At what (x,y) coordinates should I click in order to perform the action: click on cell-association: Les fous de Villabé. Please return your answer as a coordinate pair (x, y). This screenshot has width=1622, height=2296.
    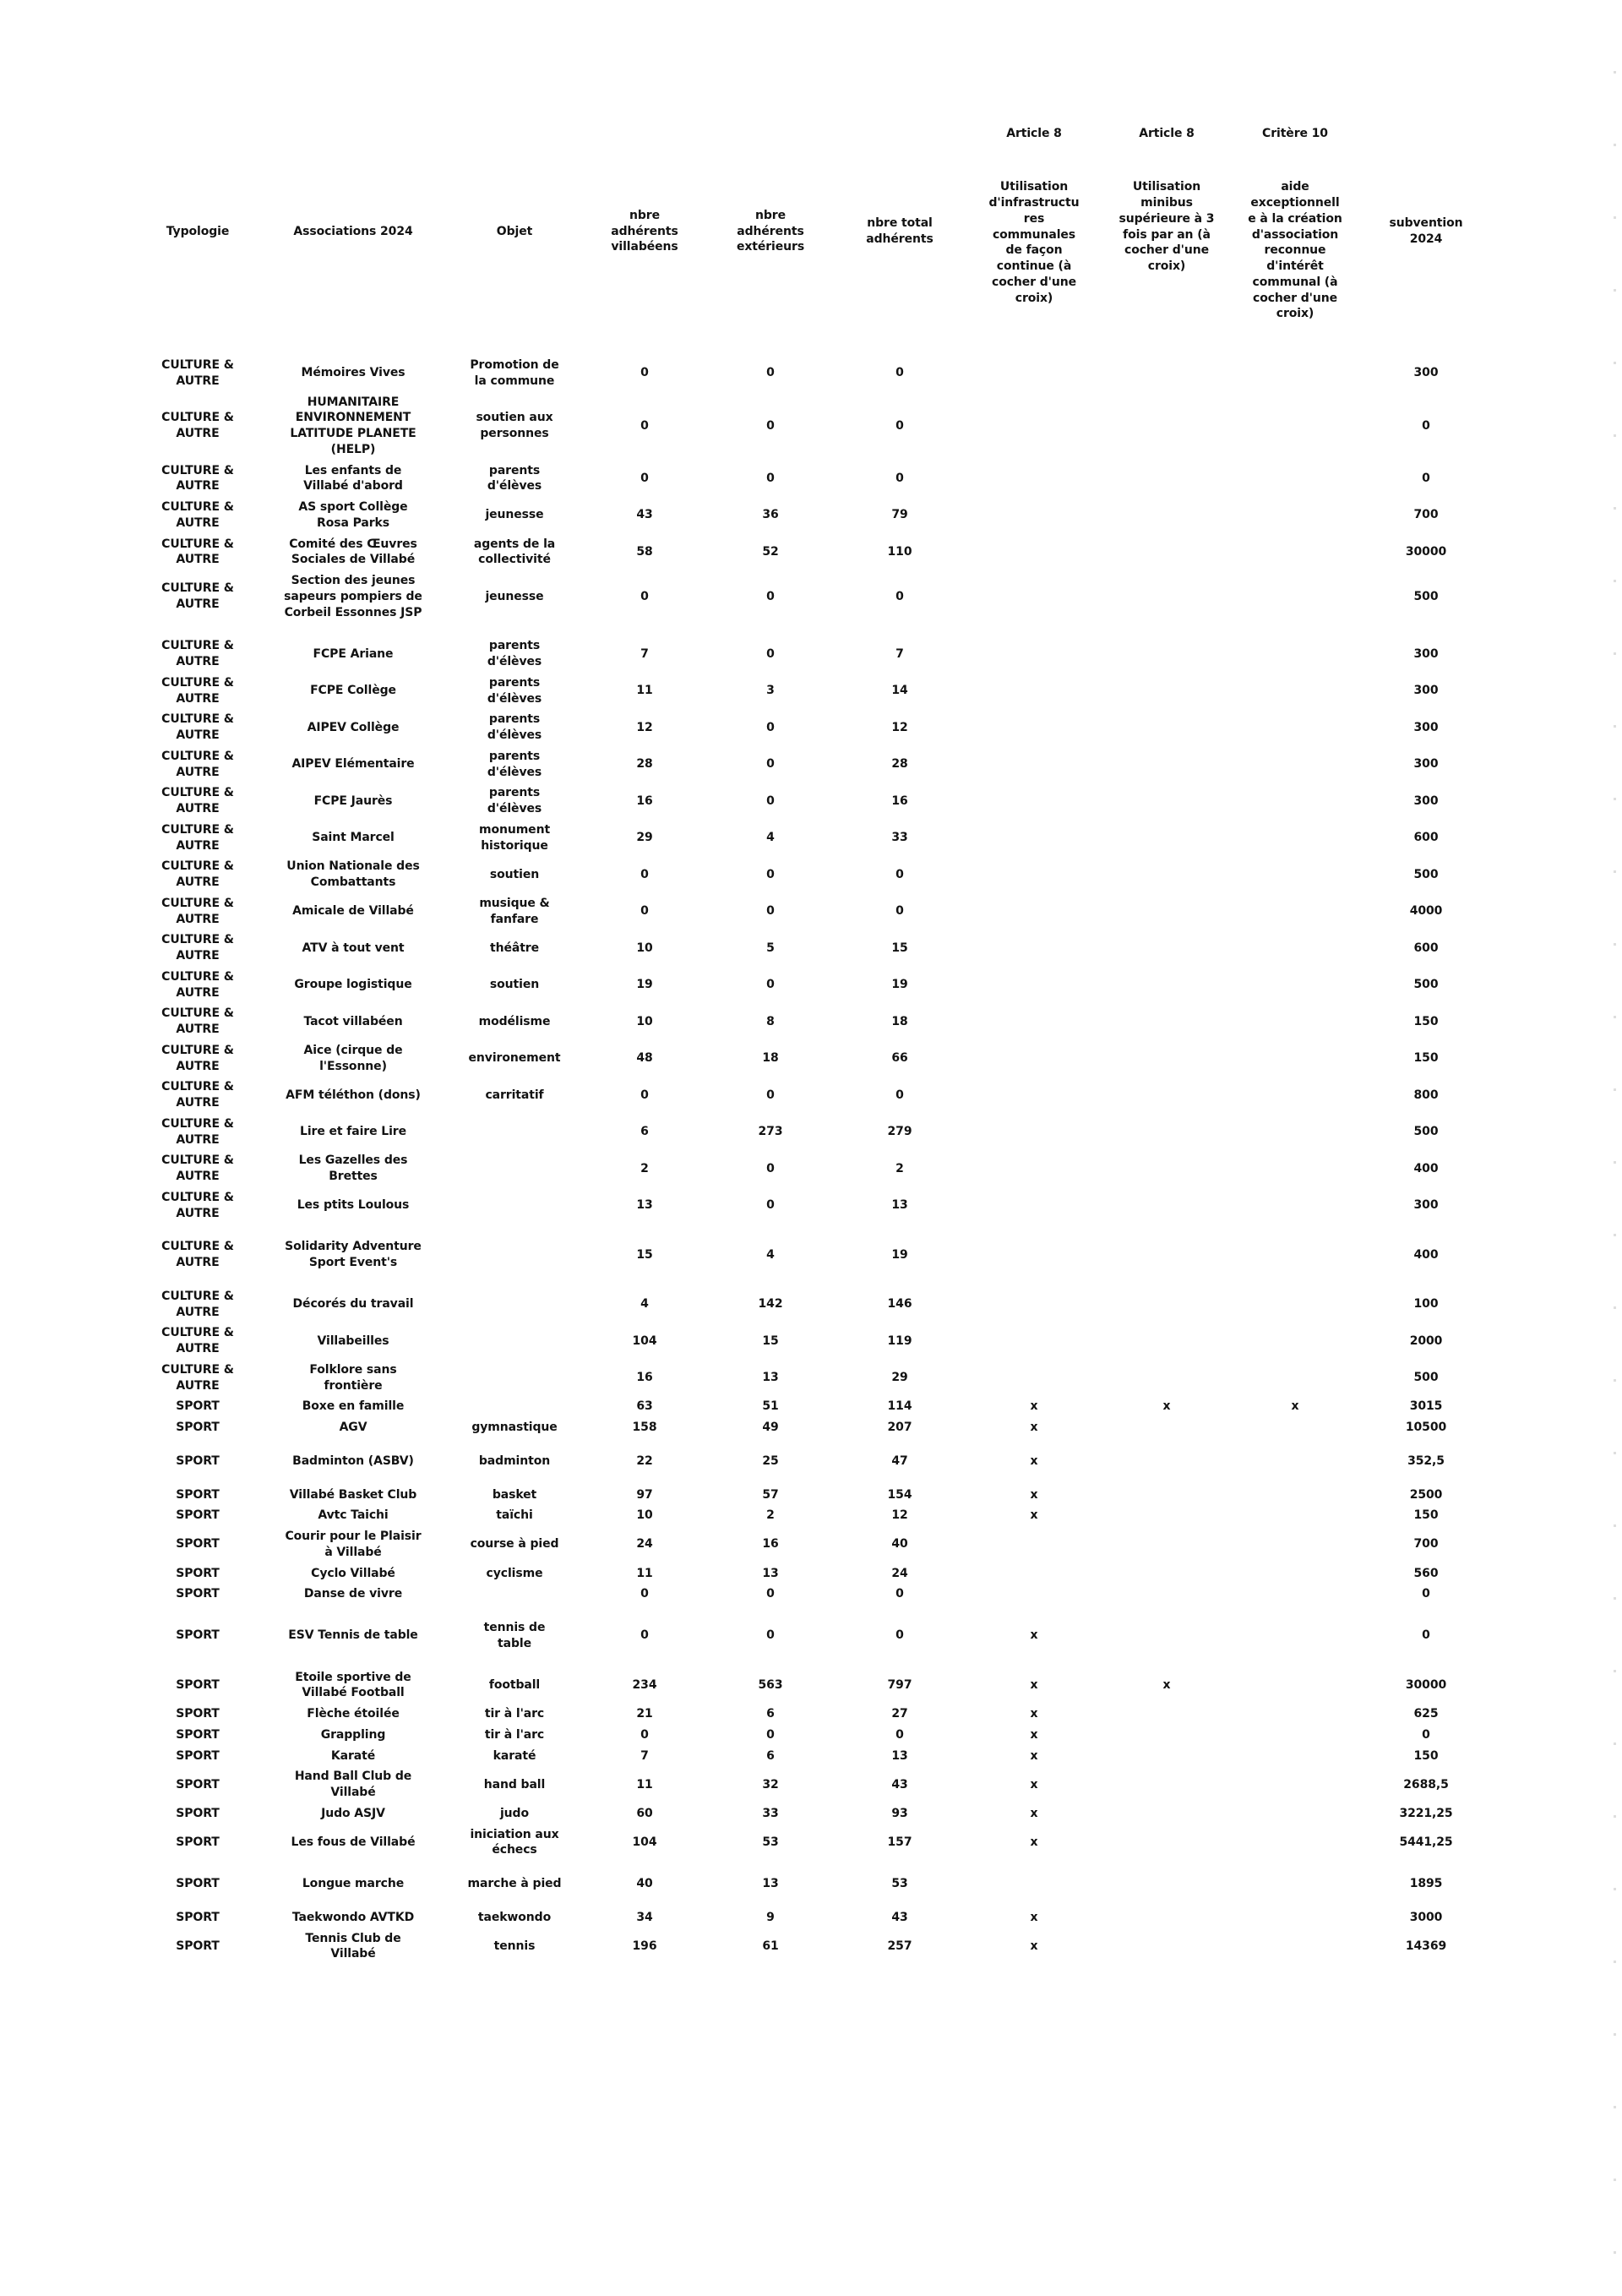
    Looking at the image, I should click on (354, 1842).